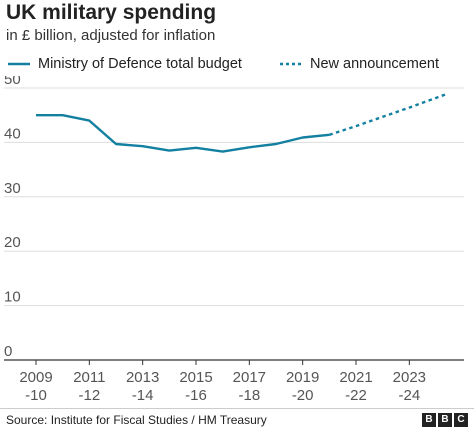 The width and height of the screenshot is (474, 430). What do you see at coordinates (409, 395) in the screenshot?
I see `x-tick-label-secondary: -24` at bounding box center [409, 395].